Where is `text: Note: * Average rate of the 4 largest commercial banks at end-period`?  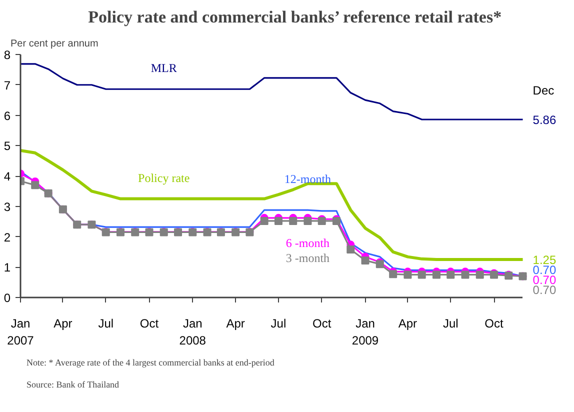
text: Note: * Average rate of the 4 largest commercial banks at end-period is located at coordinates (150, 363).